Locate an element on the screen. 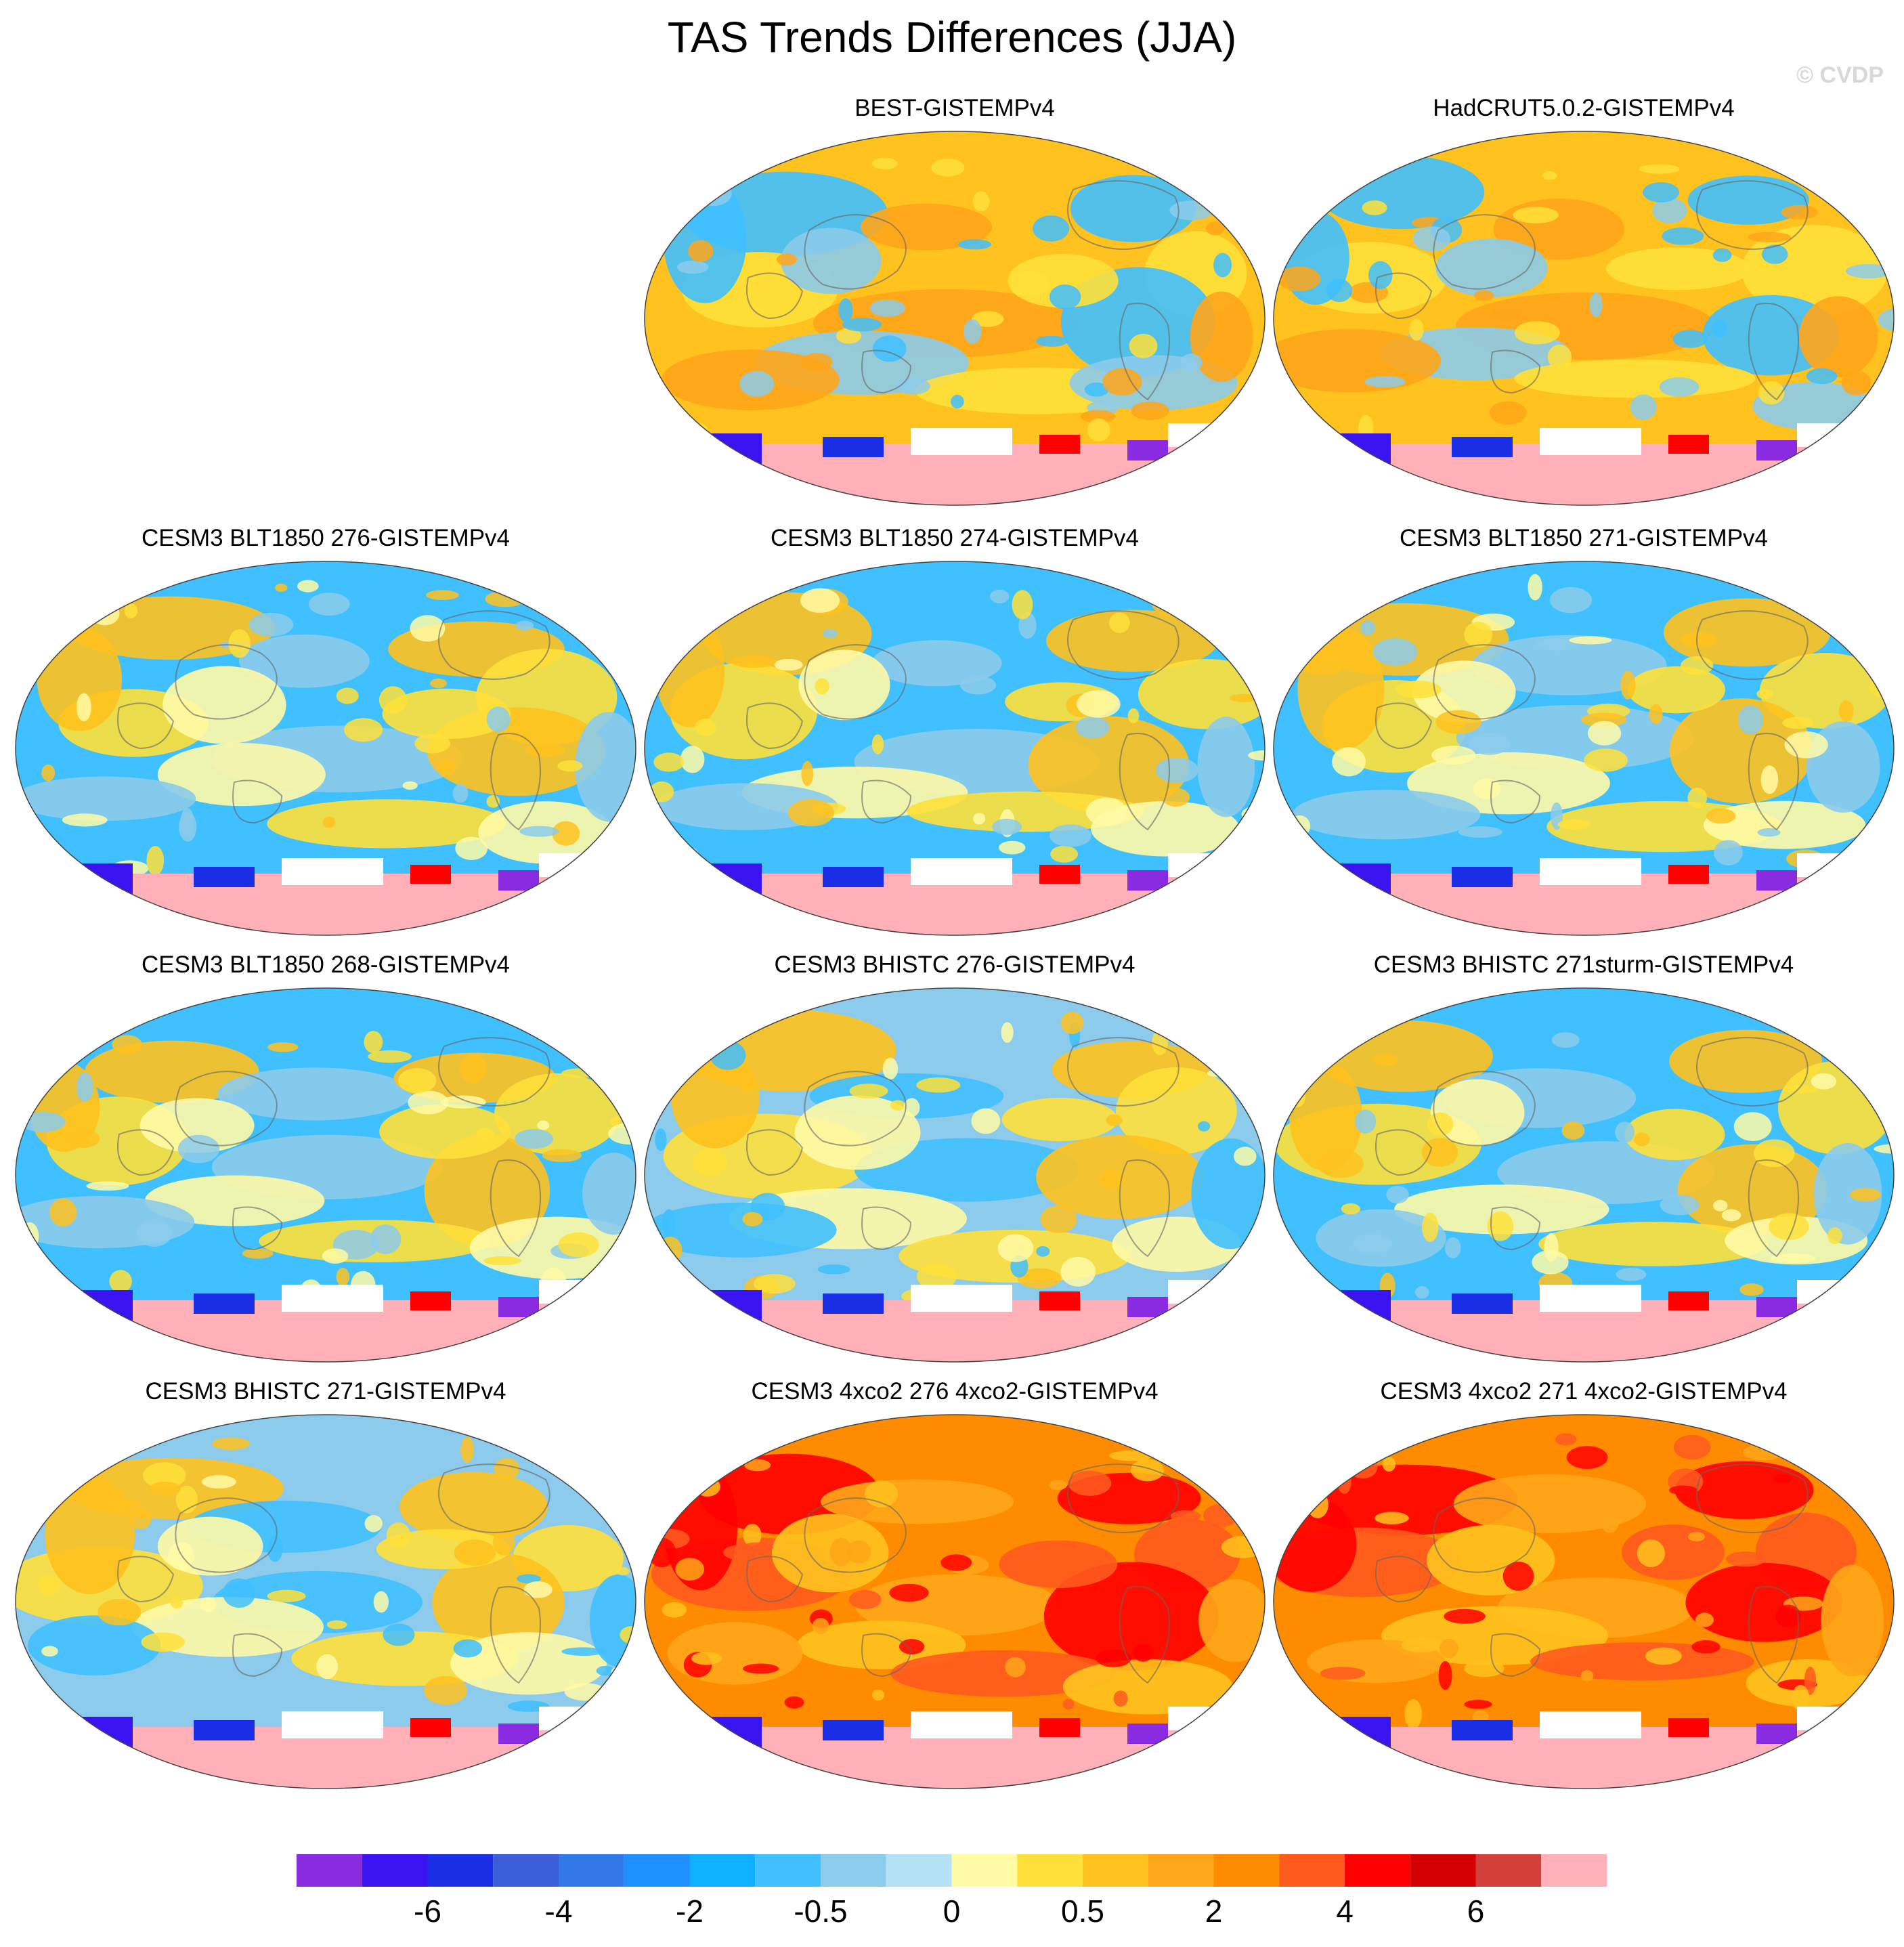 The width and height of the screenshot is (1904, 1947). colorbar-tick-label: 4 is located at coordinates (1345, 1911).